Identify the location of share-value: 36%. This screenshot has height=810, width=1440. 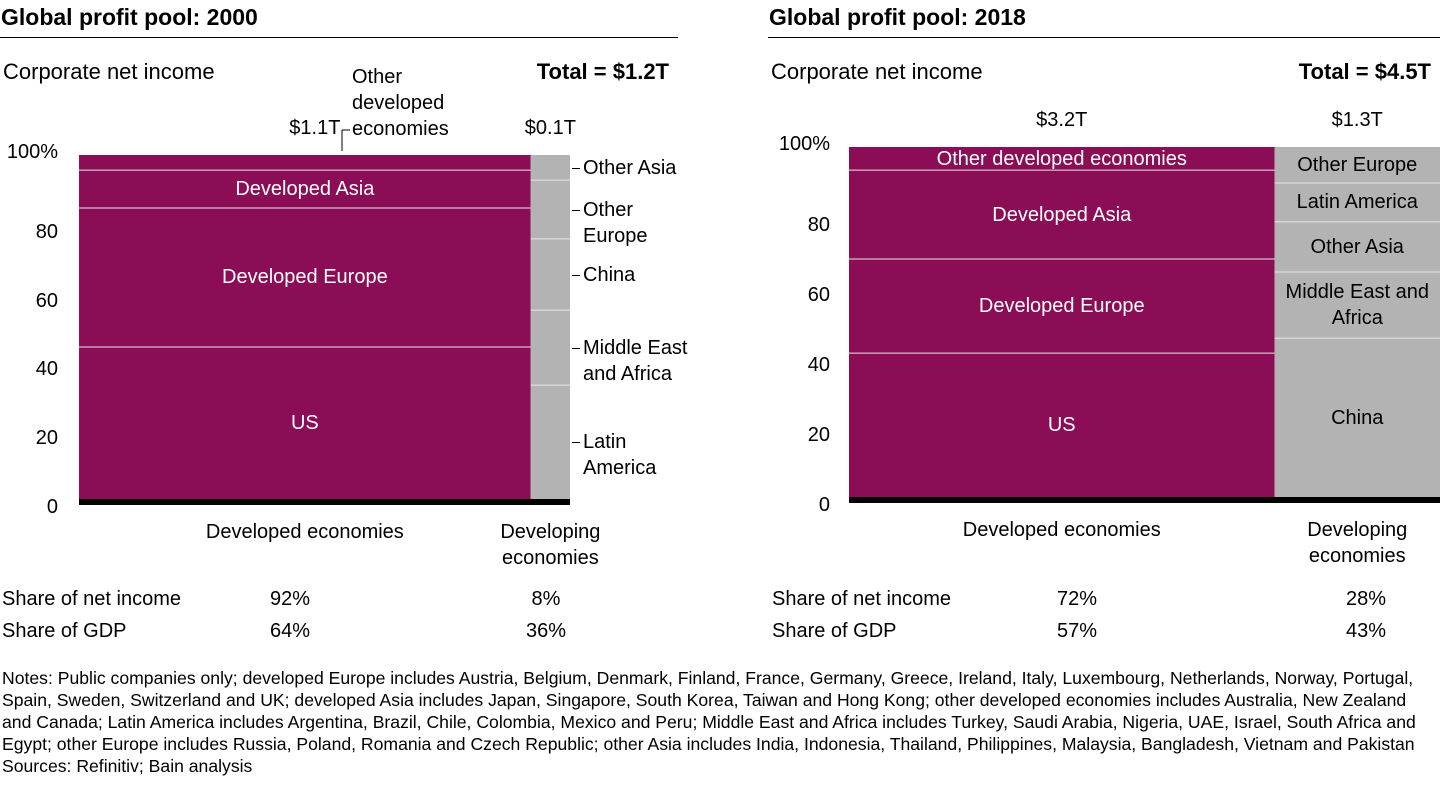
(546, 631).